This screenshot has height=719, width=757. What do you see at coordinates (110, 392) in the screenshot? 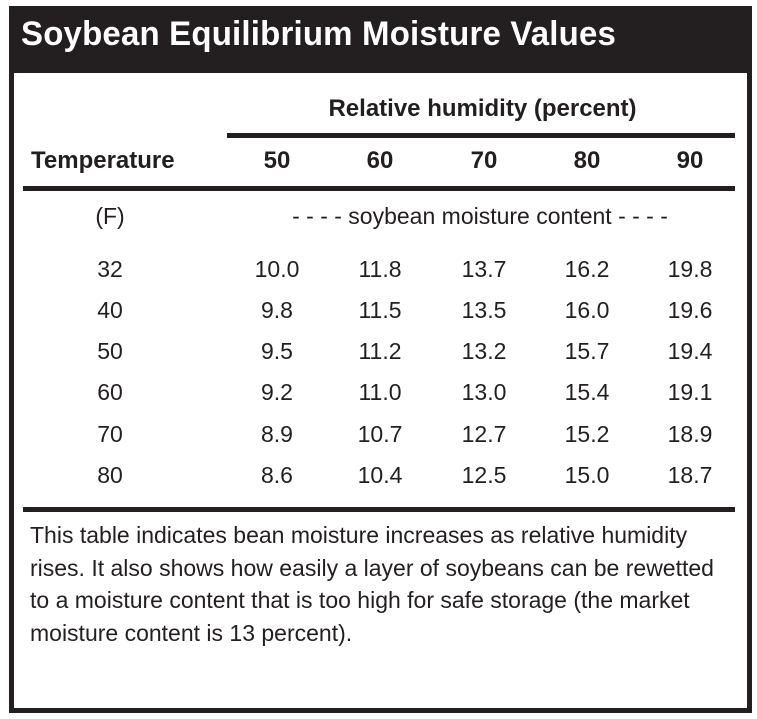
I see `row-temperature: 60` at bounding box center [110, 392].